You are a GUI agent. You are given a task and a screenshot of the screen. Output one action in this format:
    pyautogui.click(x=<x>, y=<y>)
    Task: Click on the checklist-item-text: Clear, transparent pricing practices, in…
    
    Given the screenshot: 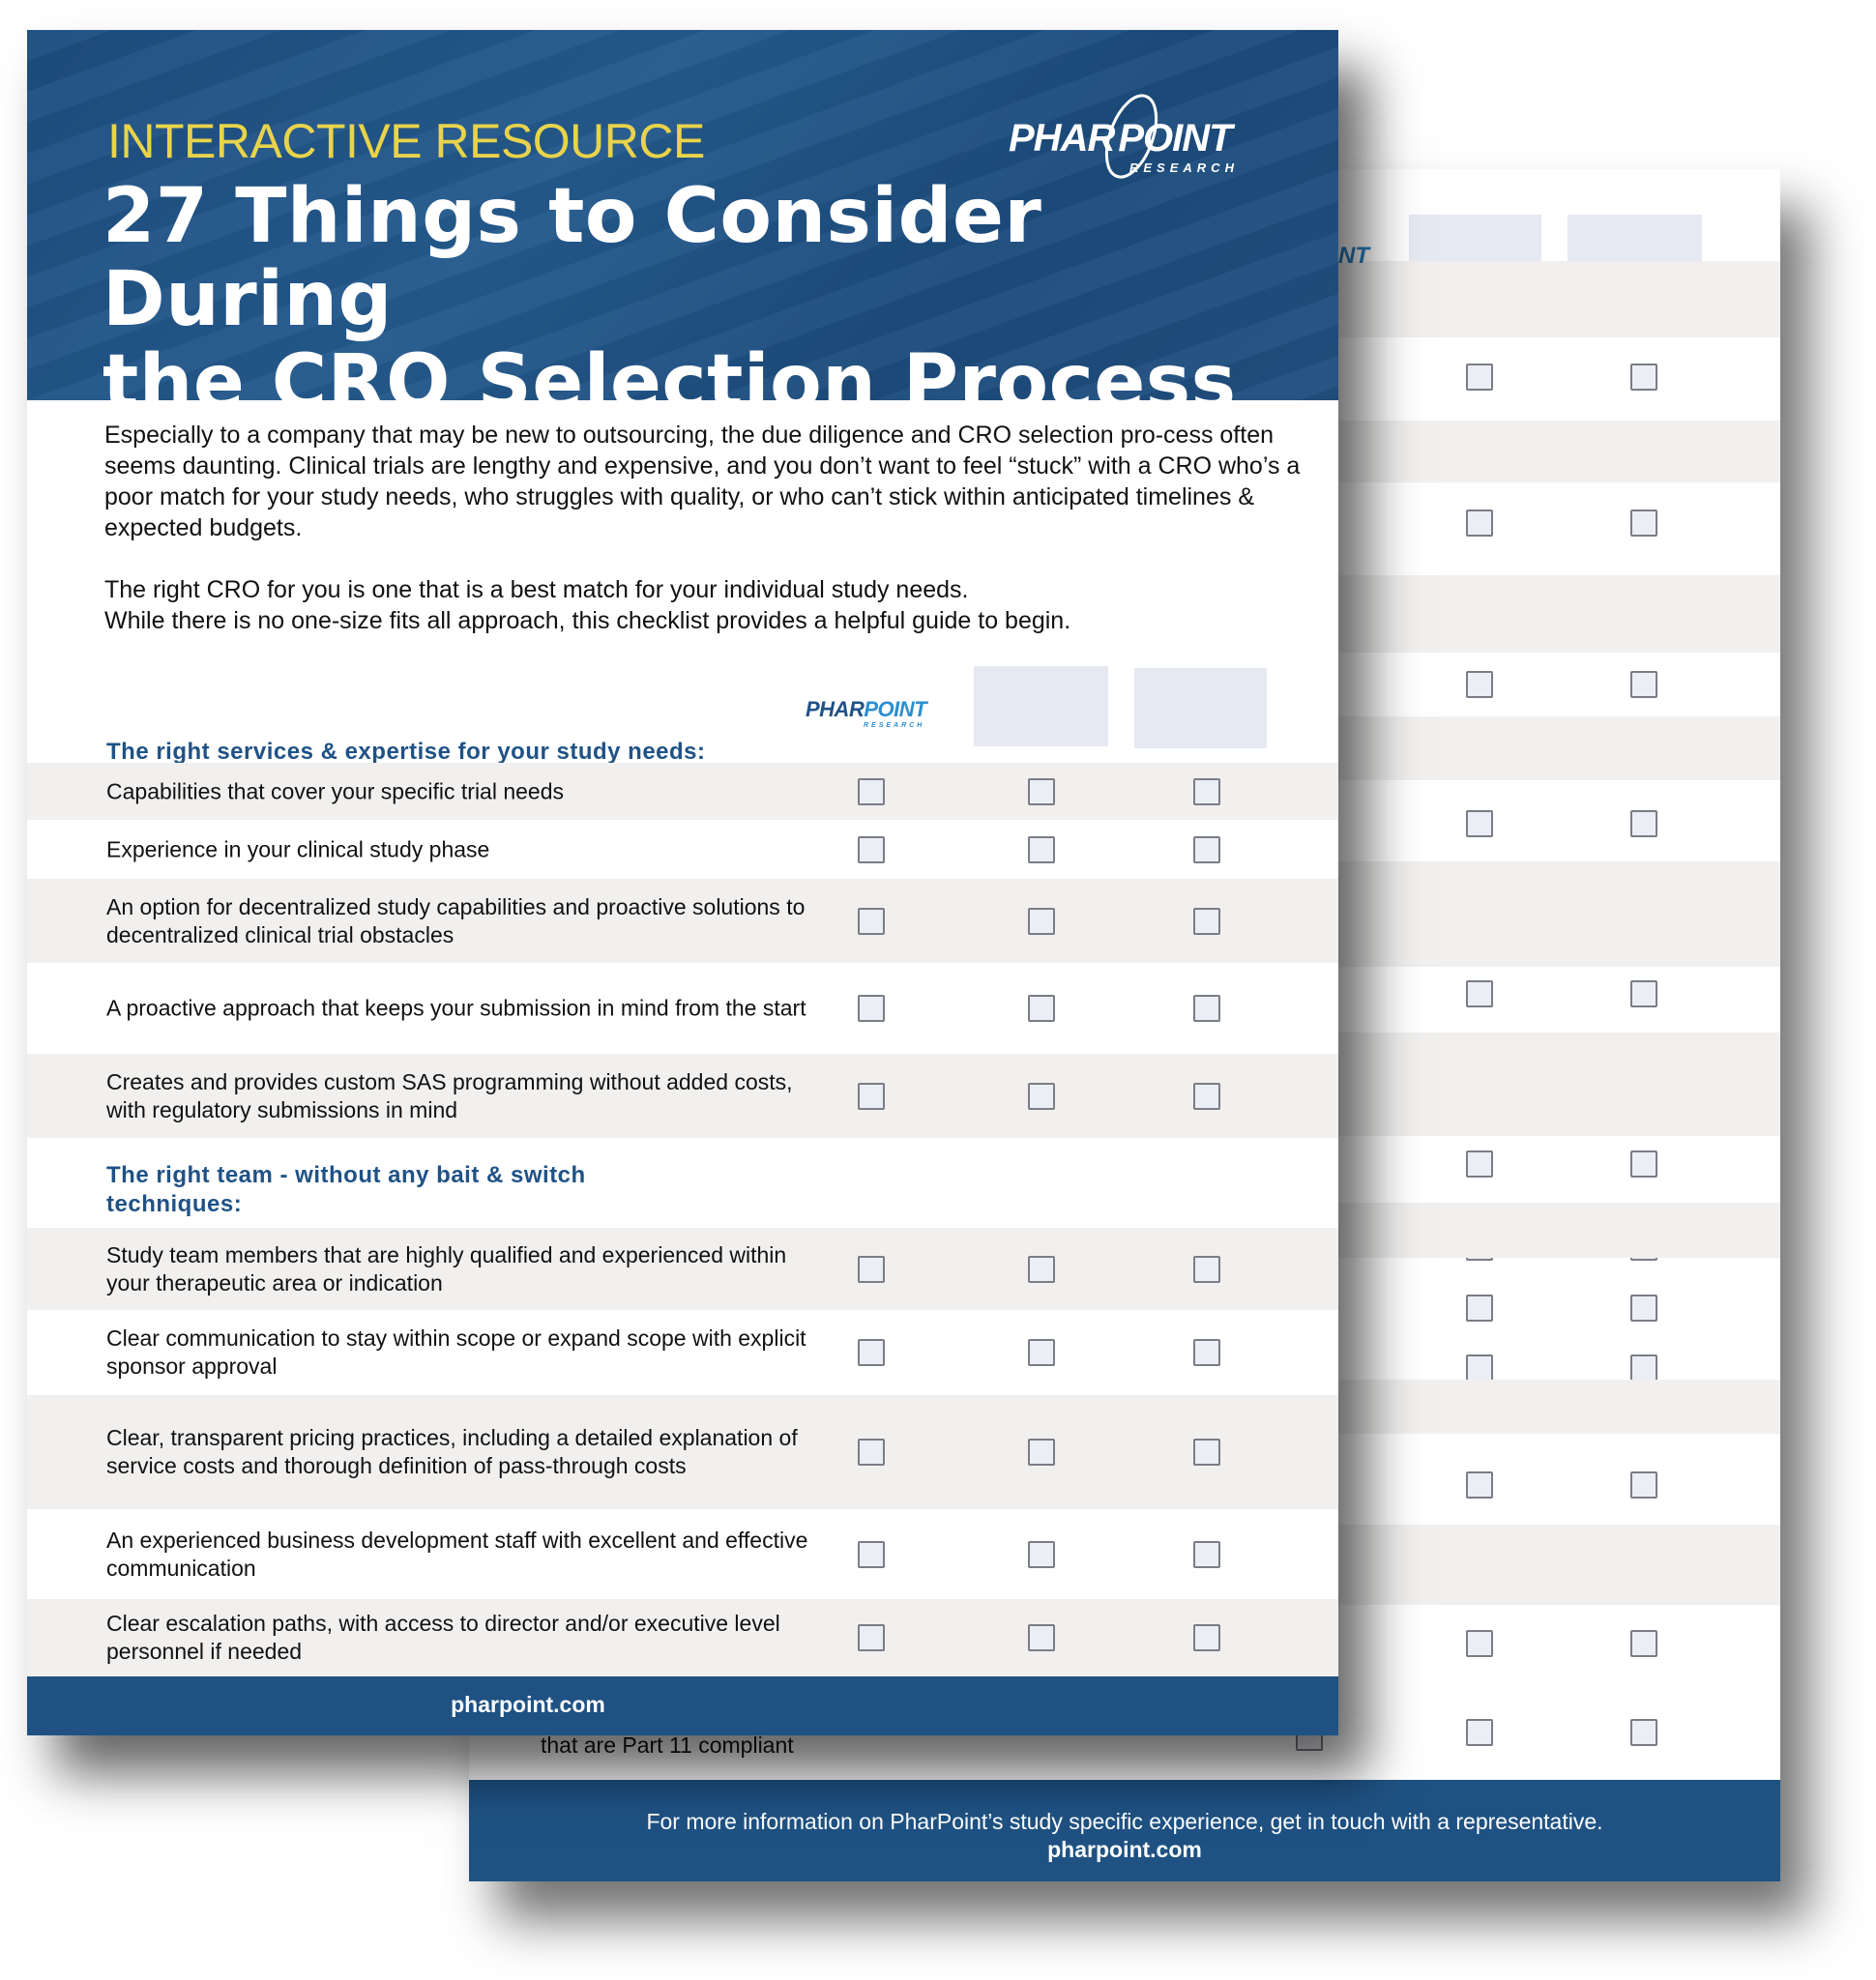 What is the action you would take?
    pyautogui.click(x=452, y=1451)
    